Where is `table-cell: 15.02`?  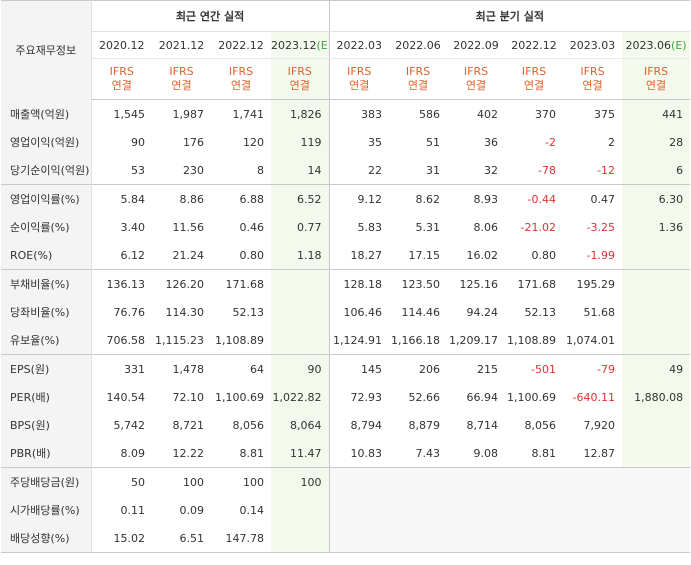 table-cell: 15.02 is located at coordinates (121, 538).